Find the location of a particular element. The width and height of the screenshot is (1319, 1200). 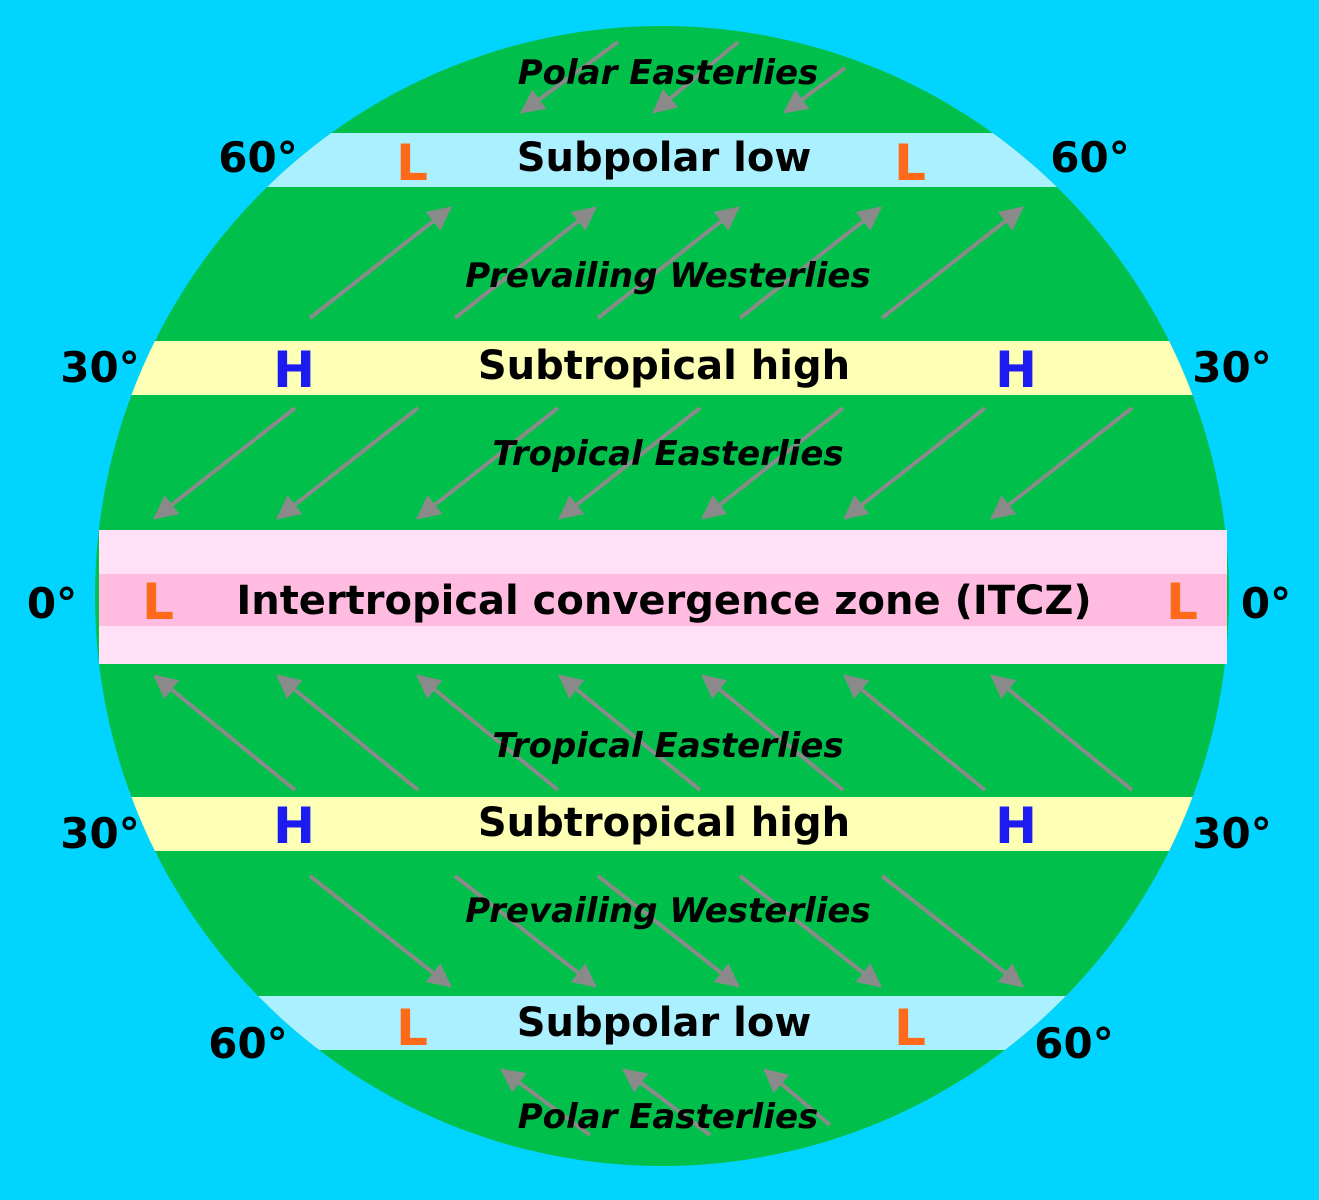

latitude-label-30-sw: 30° is located at coordinates (99, 833).